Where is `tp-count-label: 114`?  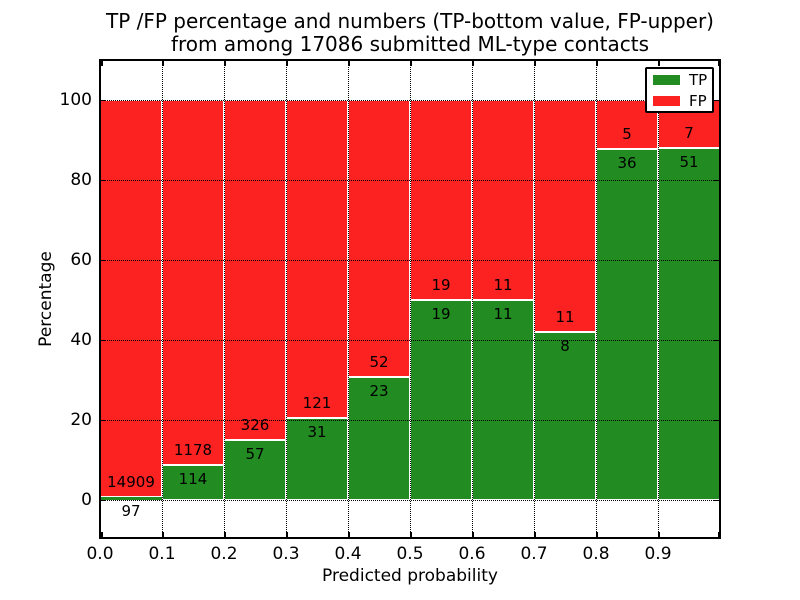 tp-count-label: 114 is located at coordinates (193, 478).